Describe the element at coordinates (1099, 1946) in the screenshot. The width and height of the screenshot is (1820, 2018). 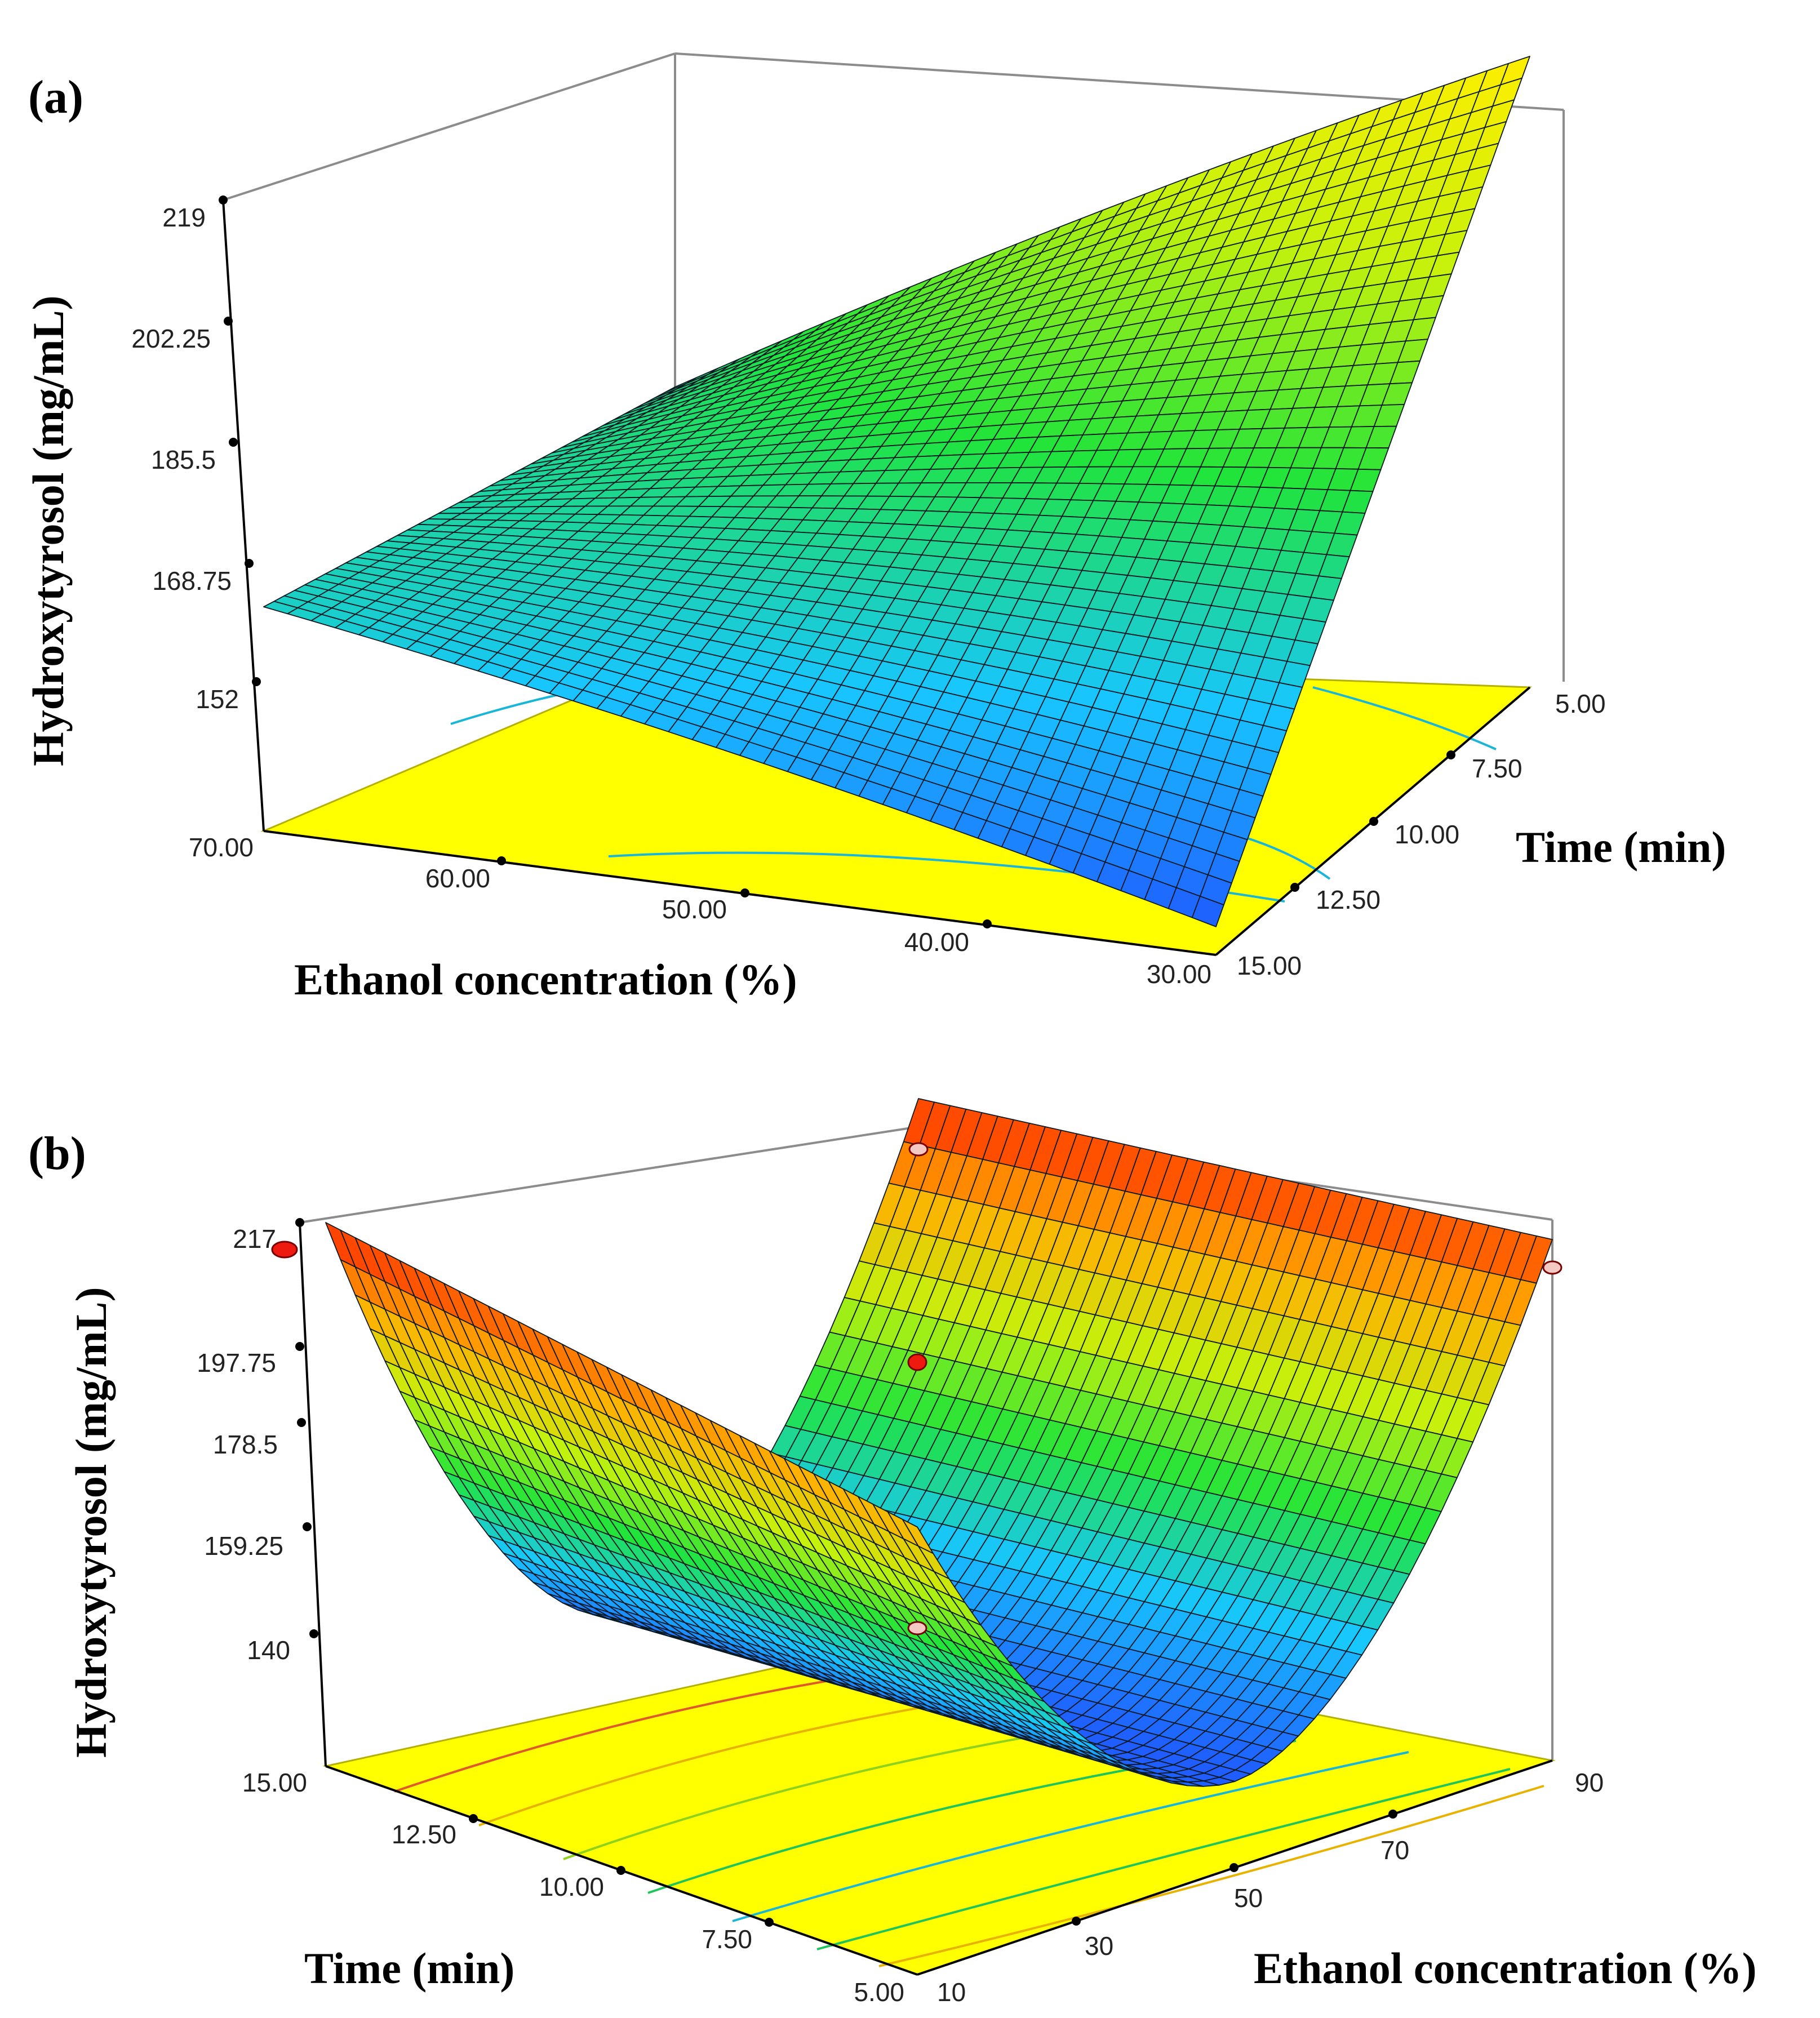
I see `panel-b-y-tick-label: 30` at that location.